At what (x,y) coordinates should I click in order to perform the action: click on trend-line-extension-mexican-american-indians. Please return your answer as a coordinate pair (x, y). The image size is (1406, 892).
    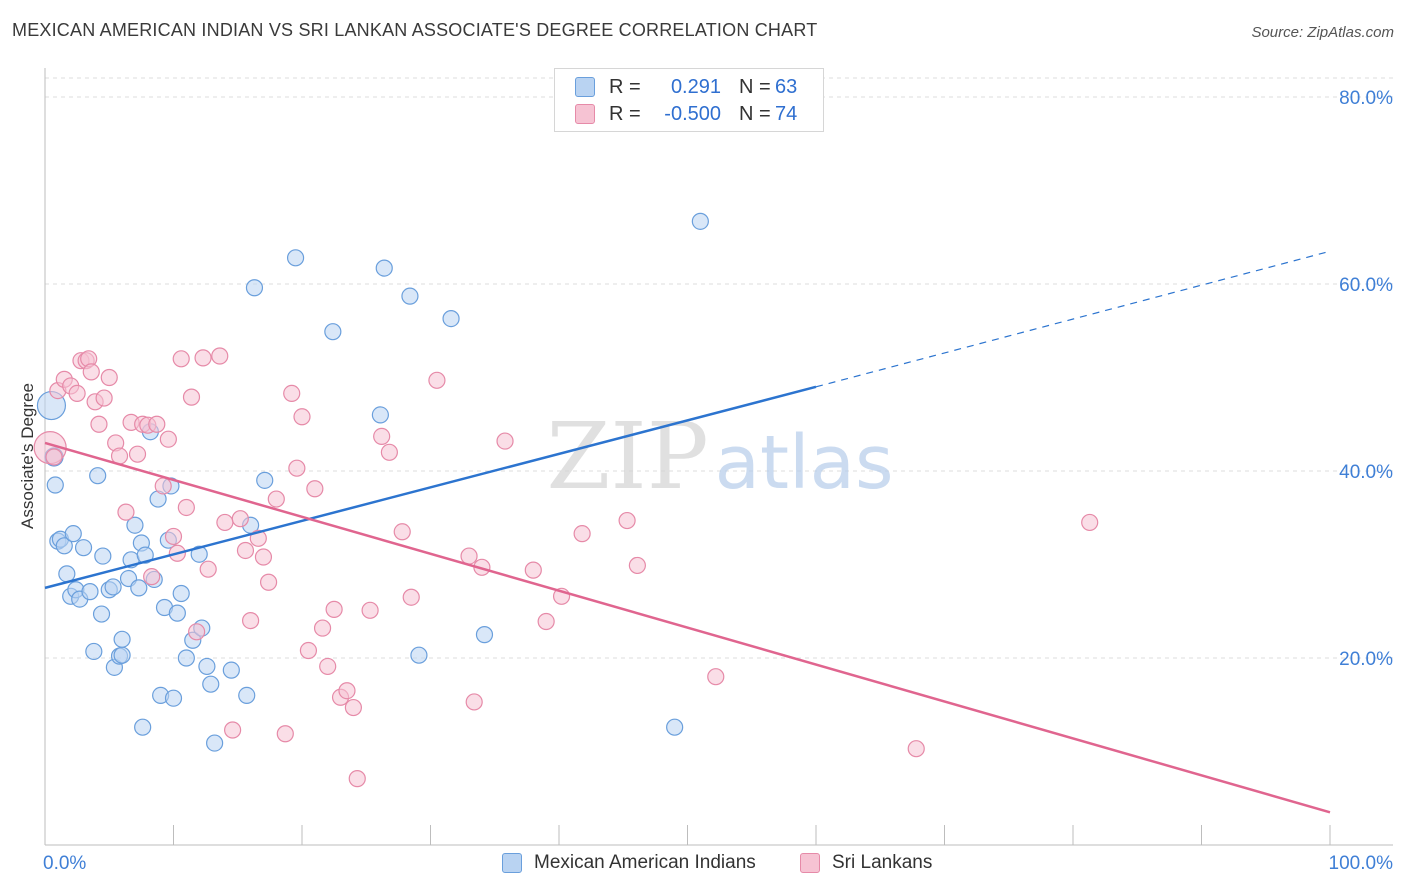
    Looking at the image, I should click on (1073, 319).